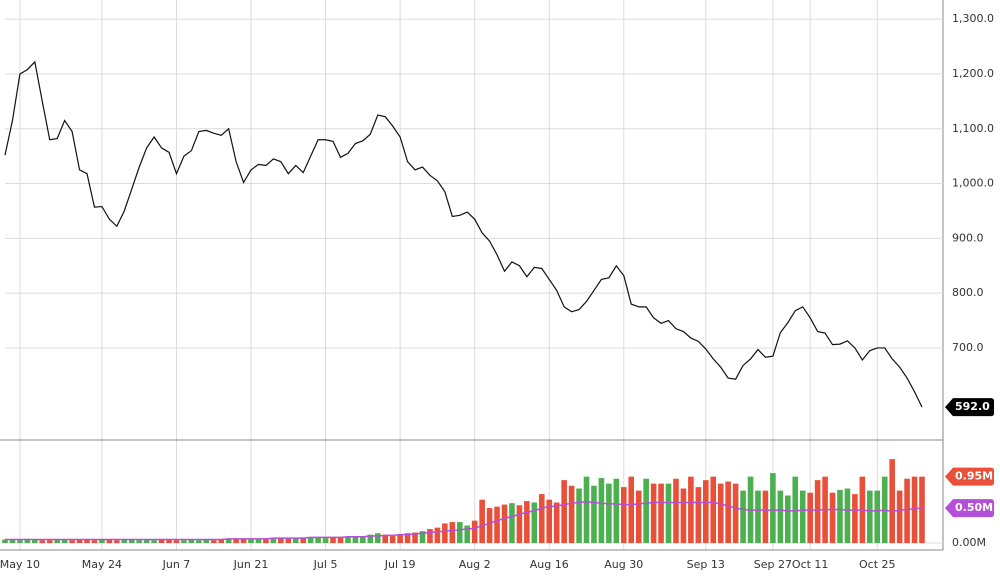 This screenshot has height=581, width=1000. I want to click on x-tick-label: Aug 2, so click(475, 564).